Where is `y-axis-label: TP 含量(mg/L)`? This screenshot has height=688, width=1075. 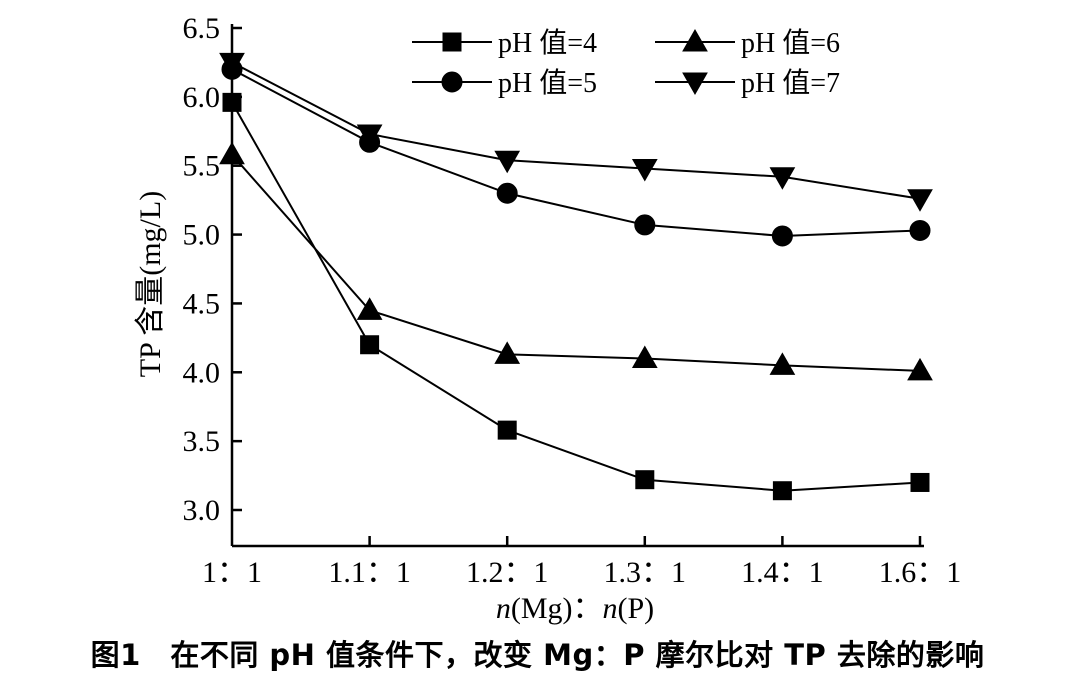 y-axis-label: TP 含量(mg/L) is located at coordinates (150, 284).